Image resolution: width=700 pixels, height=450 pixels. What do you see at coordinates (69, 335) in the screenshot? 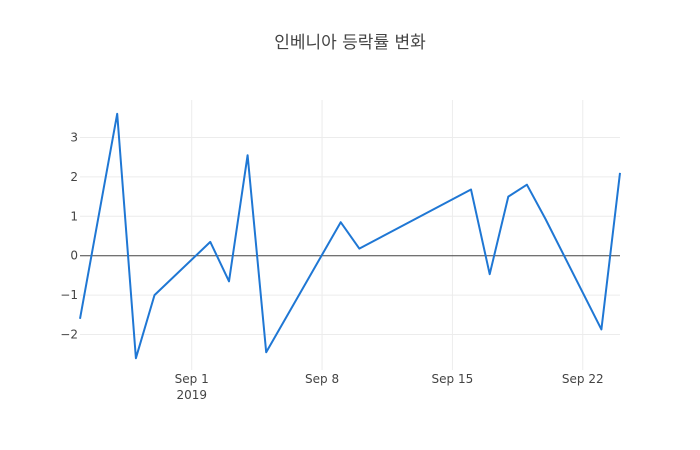
I see `y-tick-label: −2` at bounding box center [69, 335].